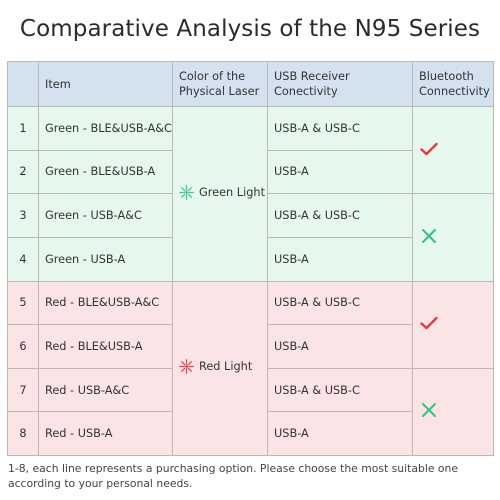  What do you see at coordinates (105, 346) in the screenshot?
I see `row-item: Red - BLE&USB-A` at bounding box center [105, 346].